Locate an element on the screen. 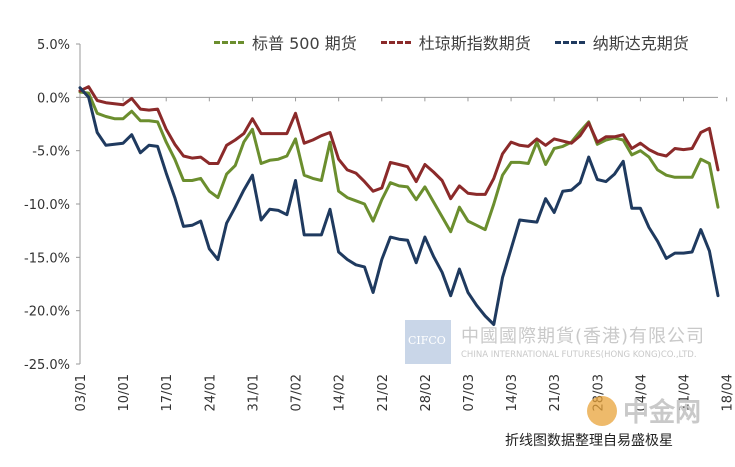  chart-legend: 标普 500 期货 杜琼斯指数期货 纳斯达克期货 is located at coordinates (451, 42).